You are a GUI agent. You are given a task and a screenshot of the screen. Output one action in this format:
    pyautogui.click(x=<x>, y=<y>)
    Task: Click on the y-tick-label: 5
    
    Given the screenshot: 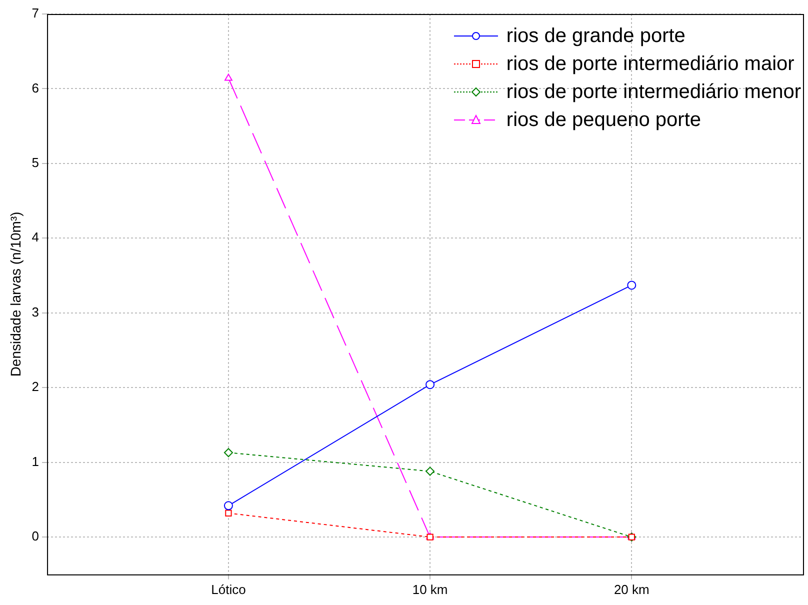 What is the action you would take?
    pyautogui.click(x=36, y=162)
    